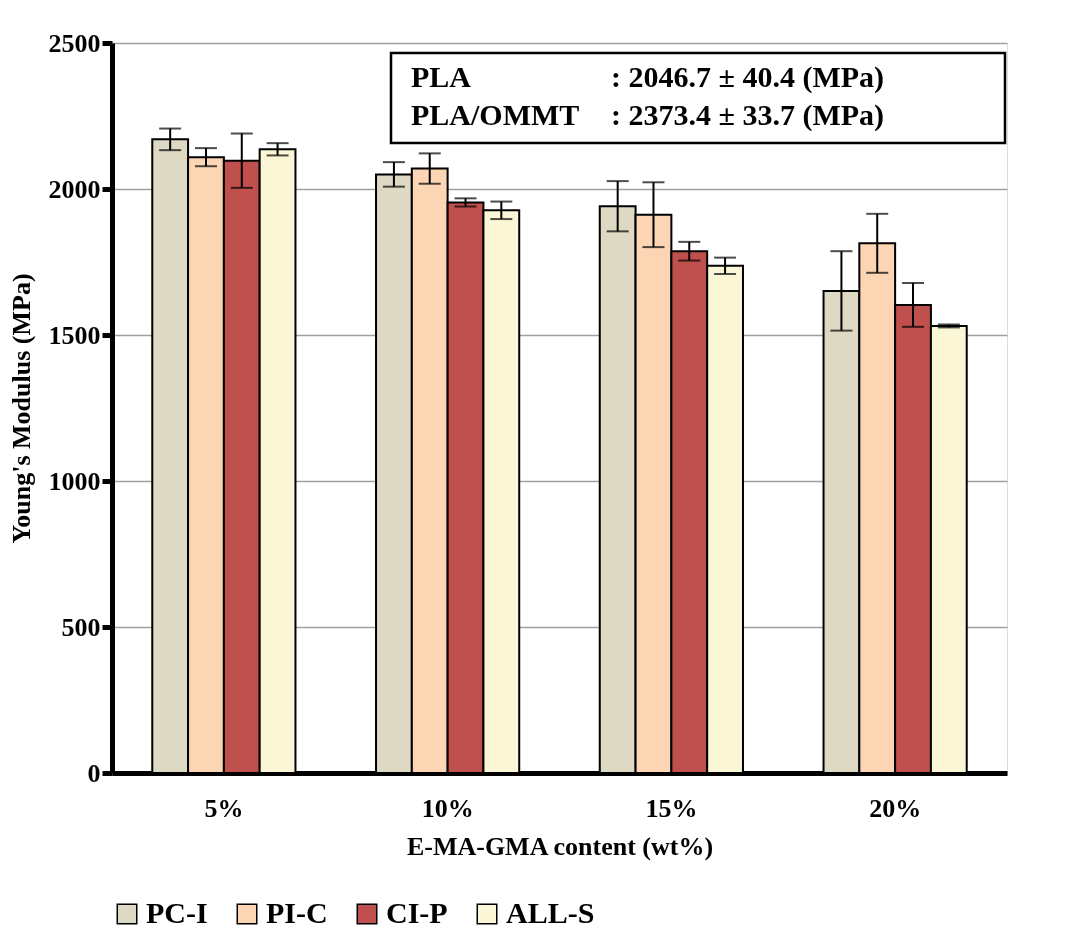 The height and width of the screenshot is (951, 1077). I want to click on legend-label: PI-C, so click(297, 912).